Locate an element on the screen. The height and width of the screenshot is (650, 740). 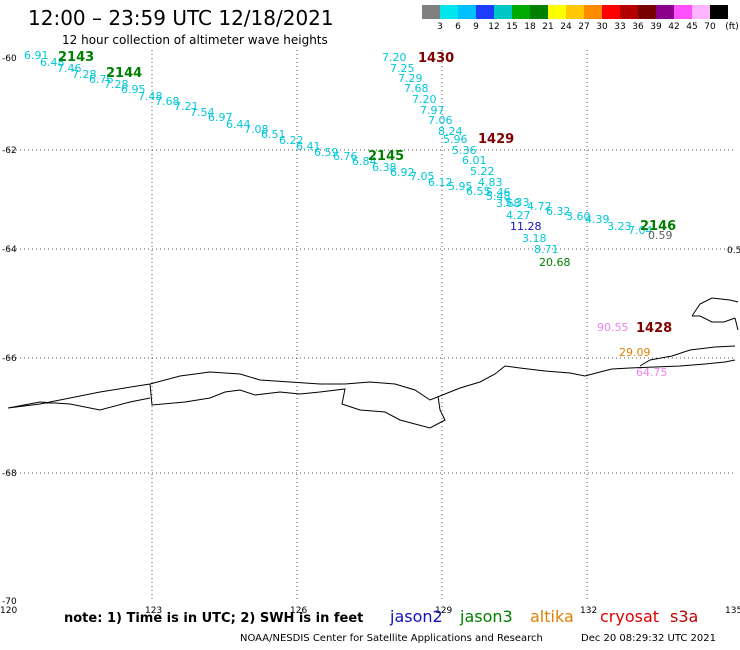
swh-value-label: 6.41 is located at coordinates (308, 146).